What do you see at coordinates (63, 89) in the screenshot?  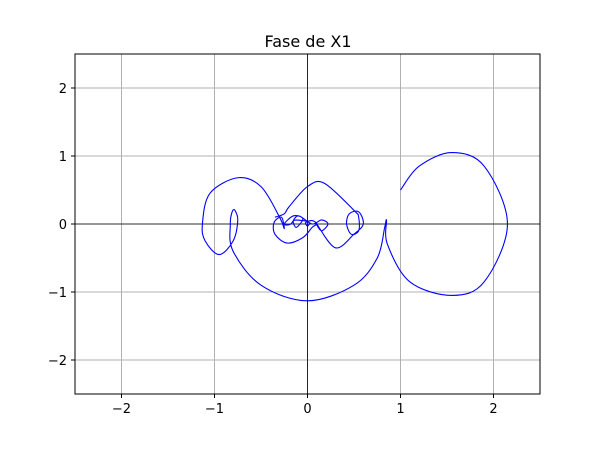 I see `y-tick-label: 2` at bounding box center [63, 89].